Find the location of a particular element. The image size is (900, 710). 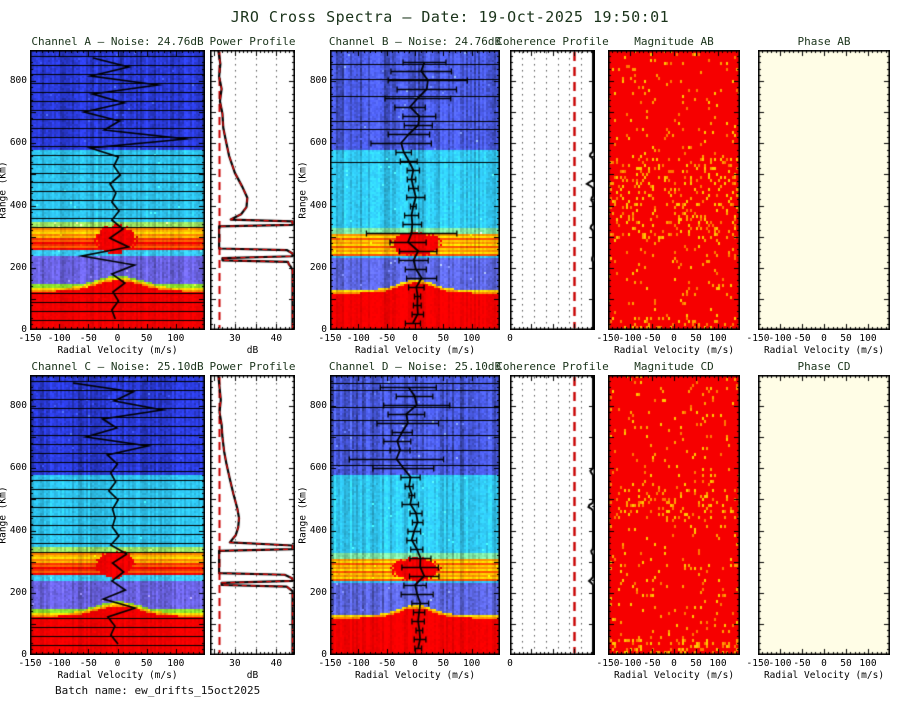

channel-b-plot is located at coordinates (415, 190).